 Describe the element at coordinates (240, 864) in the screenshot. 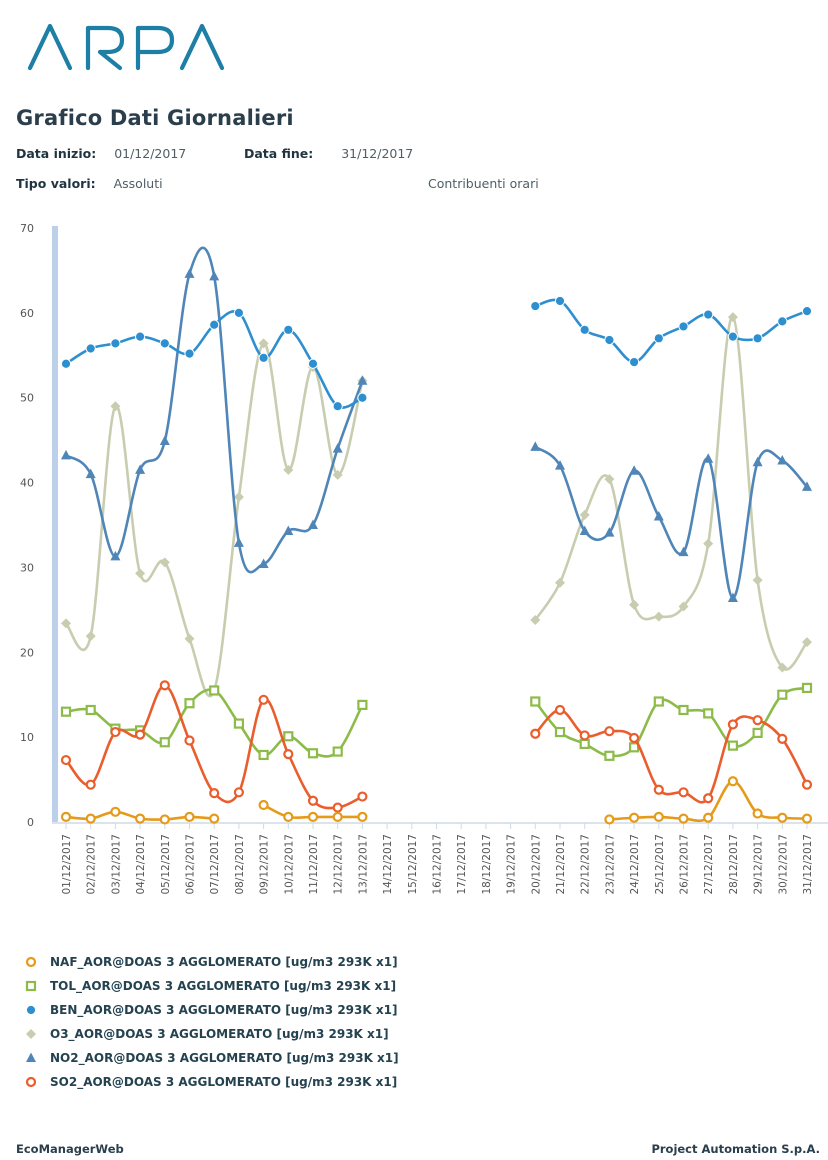

I see `x-tick-label: 08/12/2017` at that location.